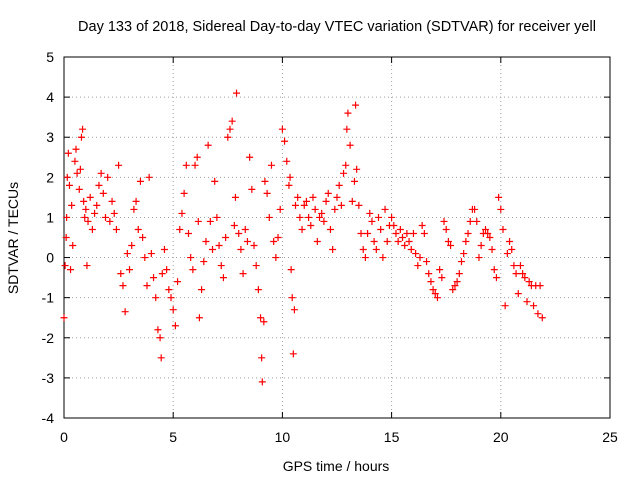 This screenshot has width=640, height=480. Describe the element at coordinates (50, 137) in the screenshot. I see `y-tick-label: 3` at that location.